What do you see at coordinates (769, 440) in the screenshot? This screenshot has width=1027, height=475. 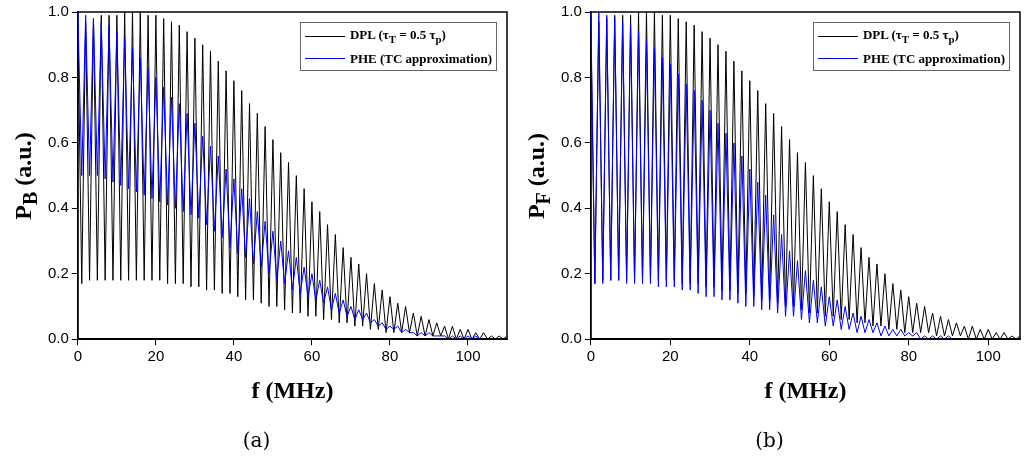 I see `text: (b)` at bounding box center [769, 440].